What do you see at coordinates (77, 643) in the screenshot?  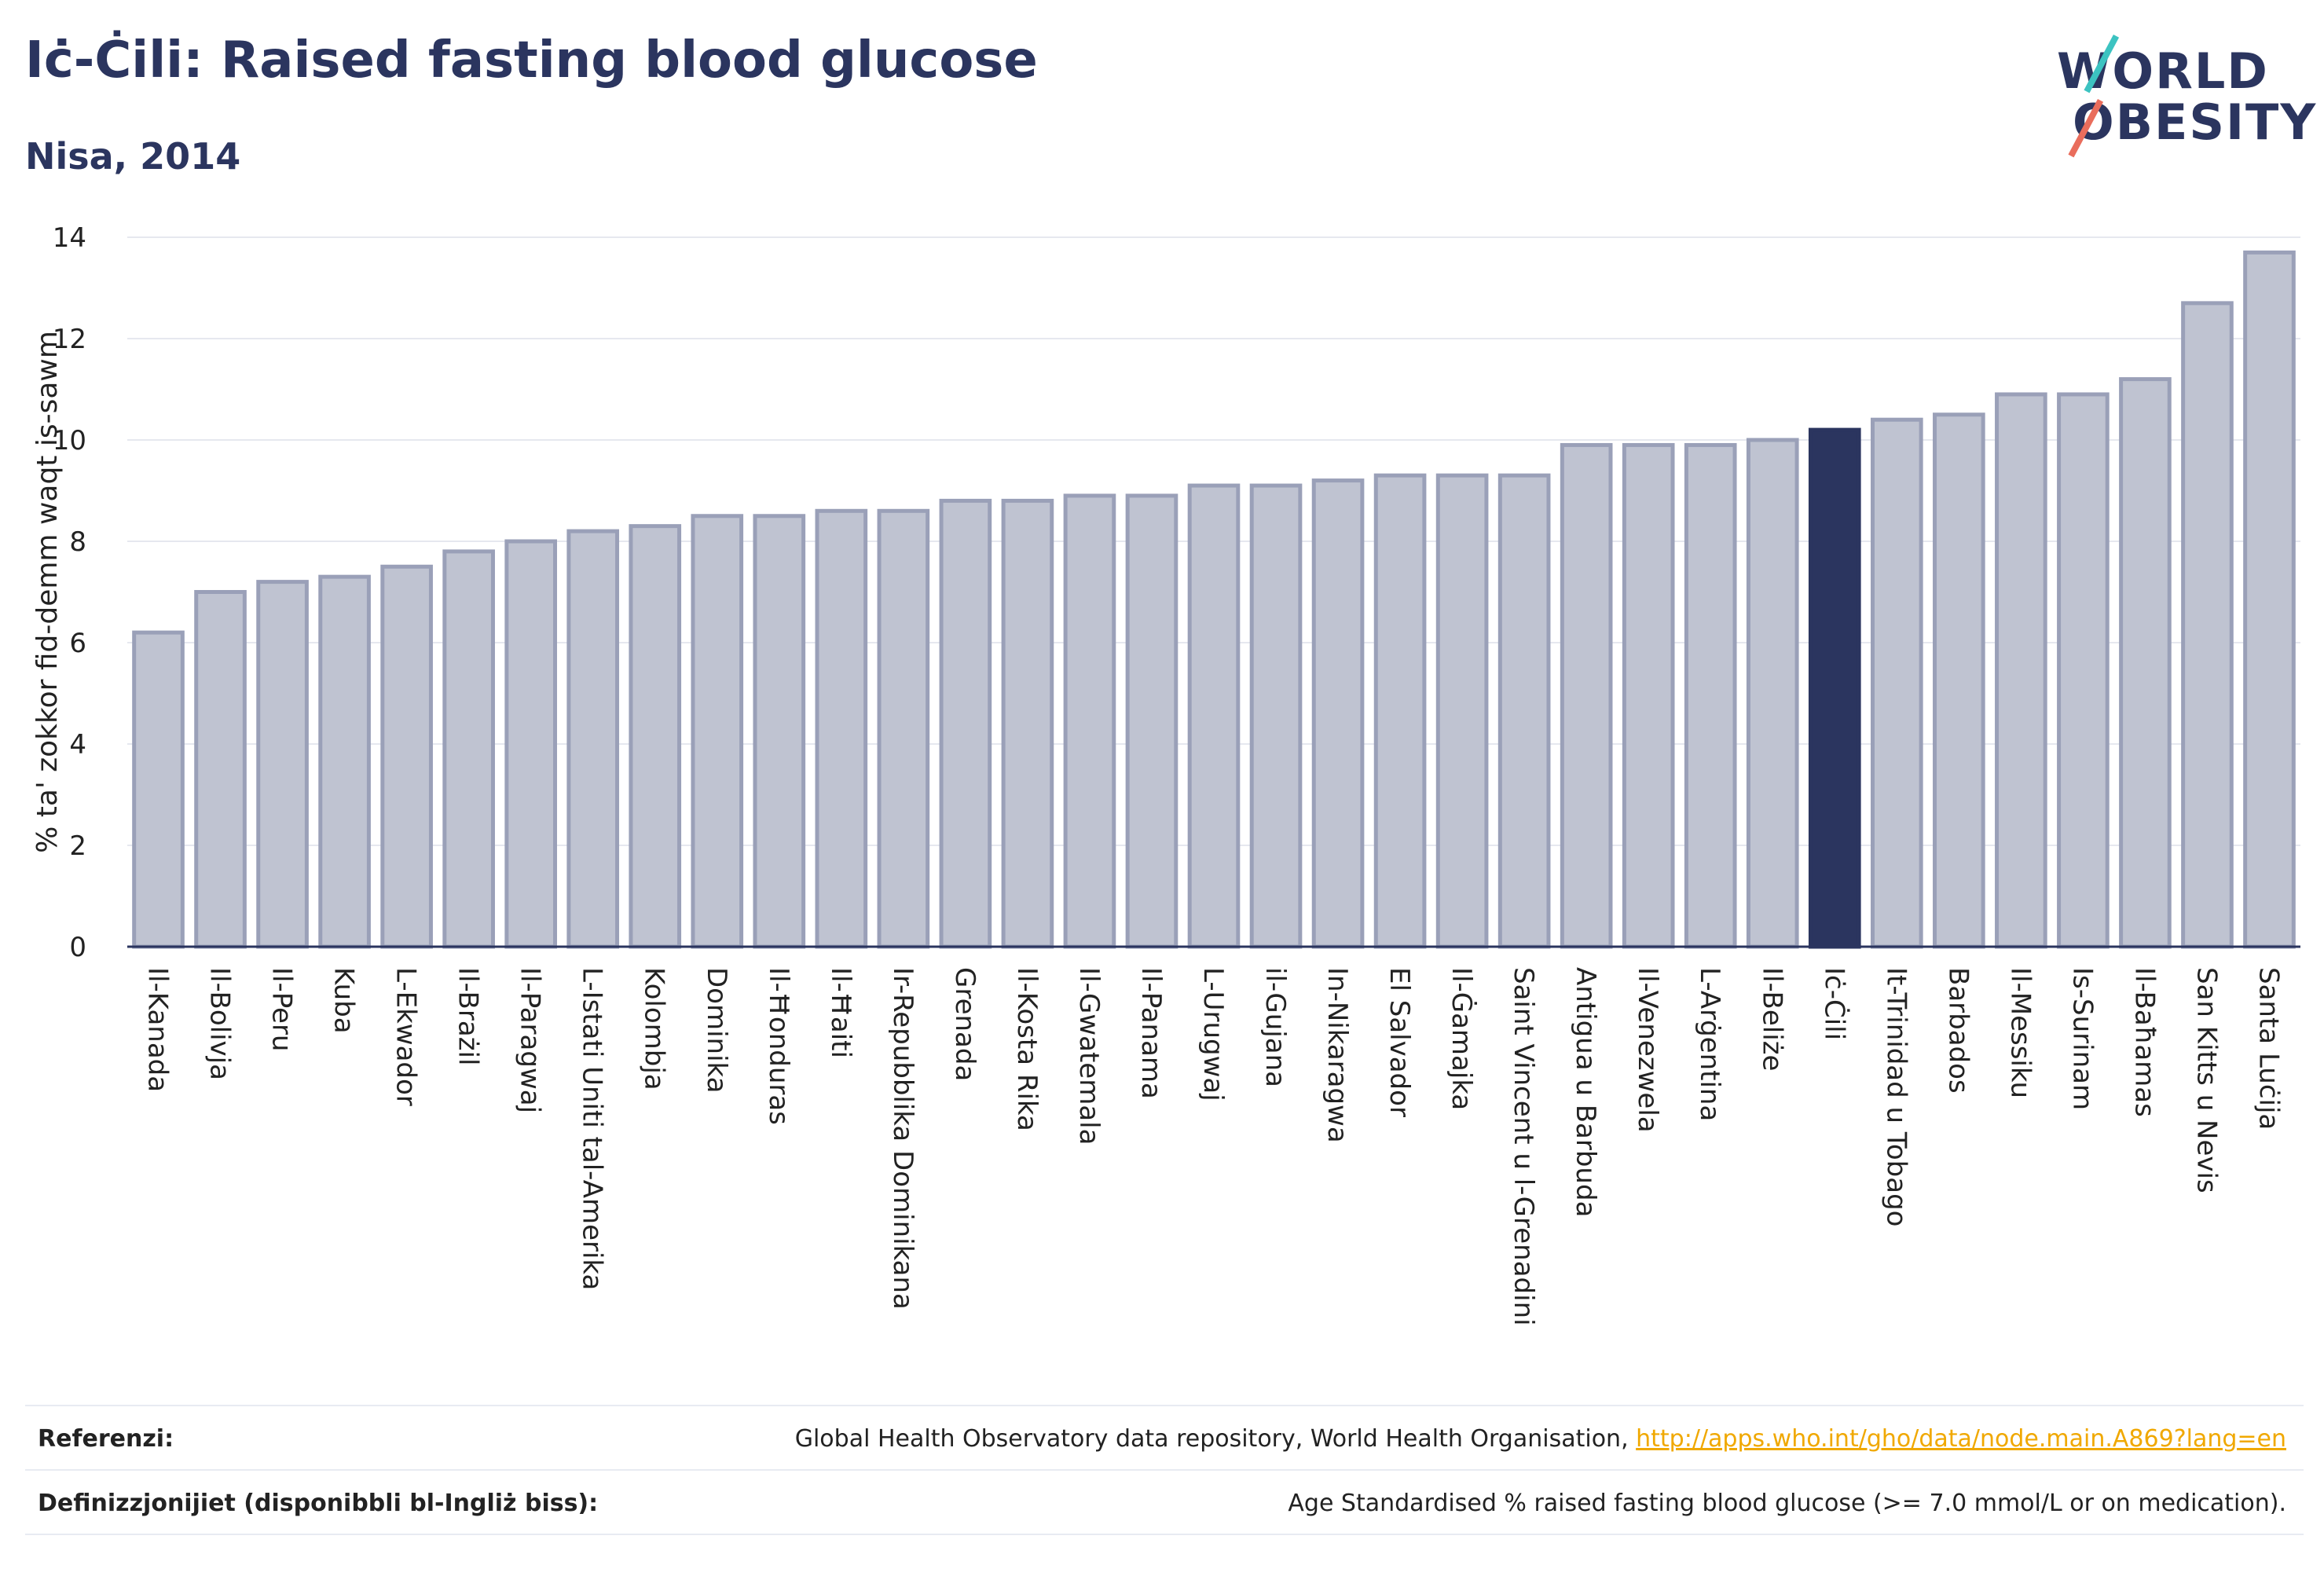 I see `y-tick-label: 6` at bounding box center [77, 643].